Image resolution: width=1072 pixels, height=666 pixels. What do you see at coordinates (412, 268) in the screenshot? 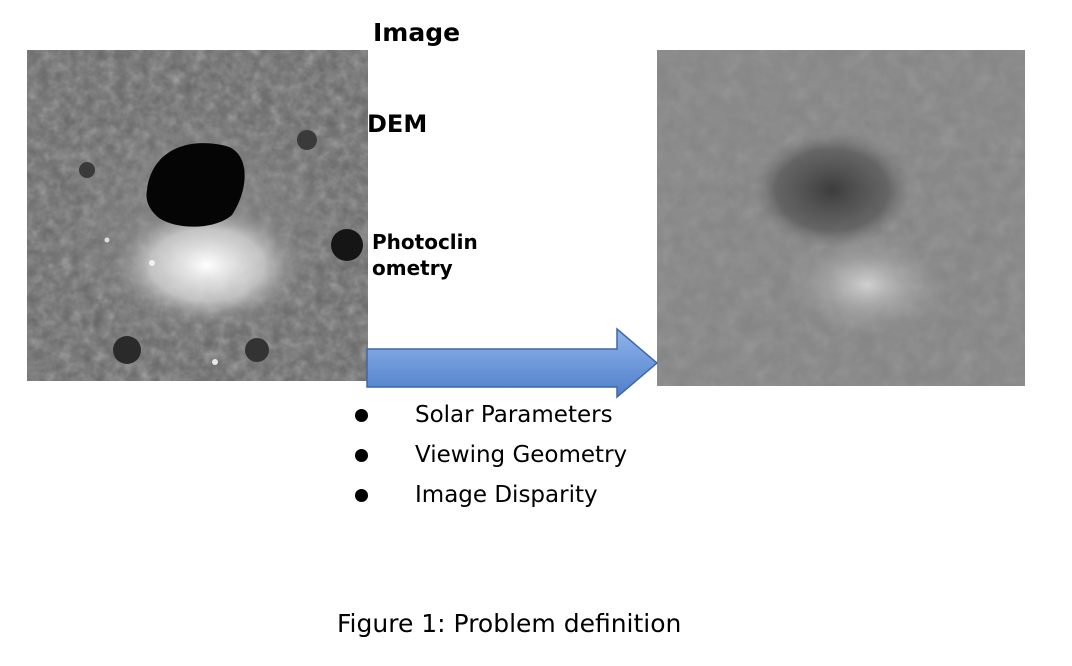
I see `label-photoclinometry-line2: ometry` at bounding box center [412, 268].